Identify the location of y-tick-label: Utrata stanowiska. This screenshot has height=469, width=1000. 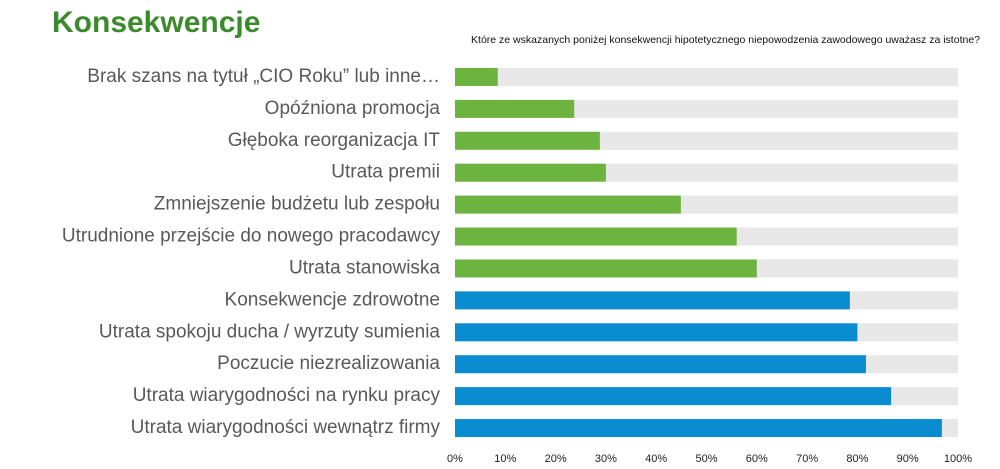
(364, 267).